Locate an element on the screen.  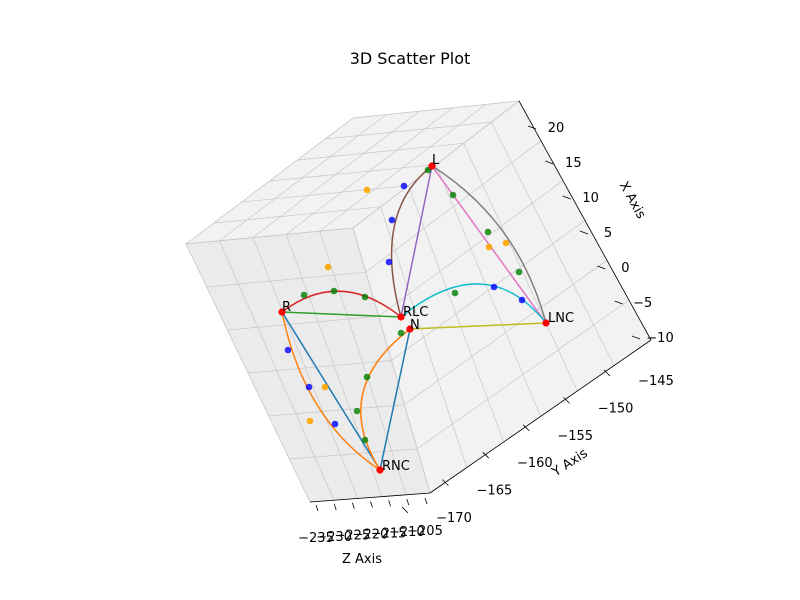
curve-l-rlc is located at coordinates (411, 241).